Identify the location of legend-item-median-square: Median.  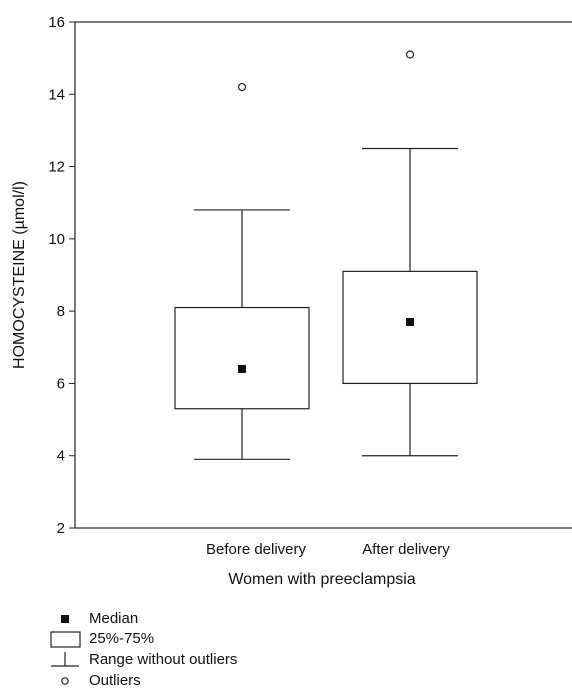
(99, 618).